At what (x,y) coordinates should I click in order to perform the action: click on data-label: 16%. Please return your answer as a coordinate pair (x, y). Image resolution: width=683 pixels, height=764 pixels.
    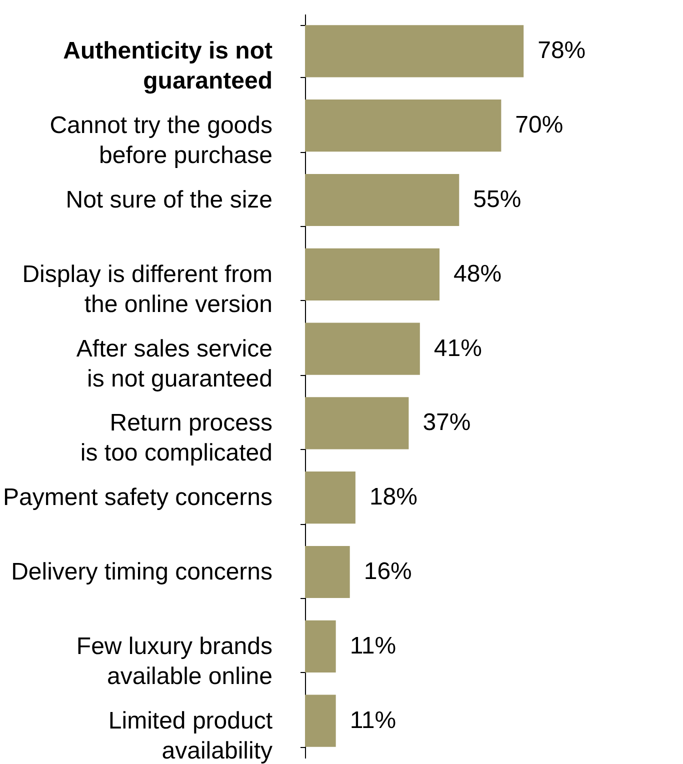
    Looking at the image, I should click on (388, 571).